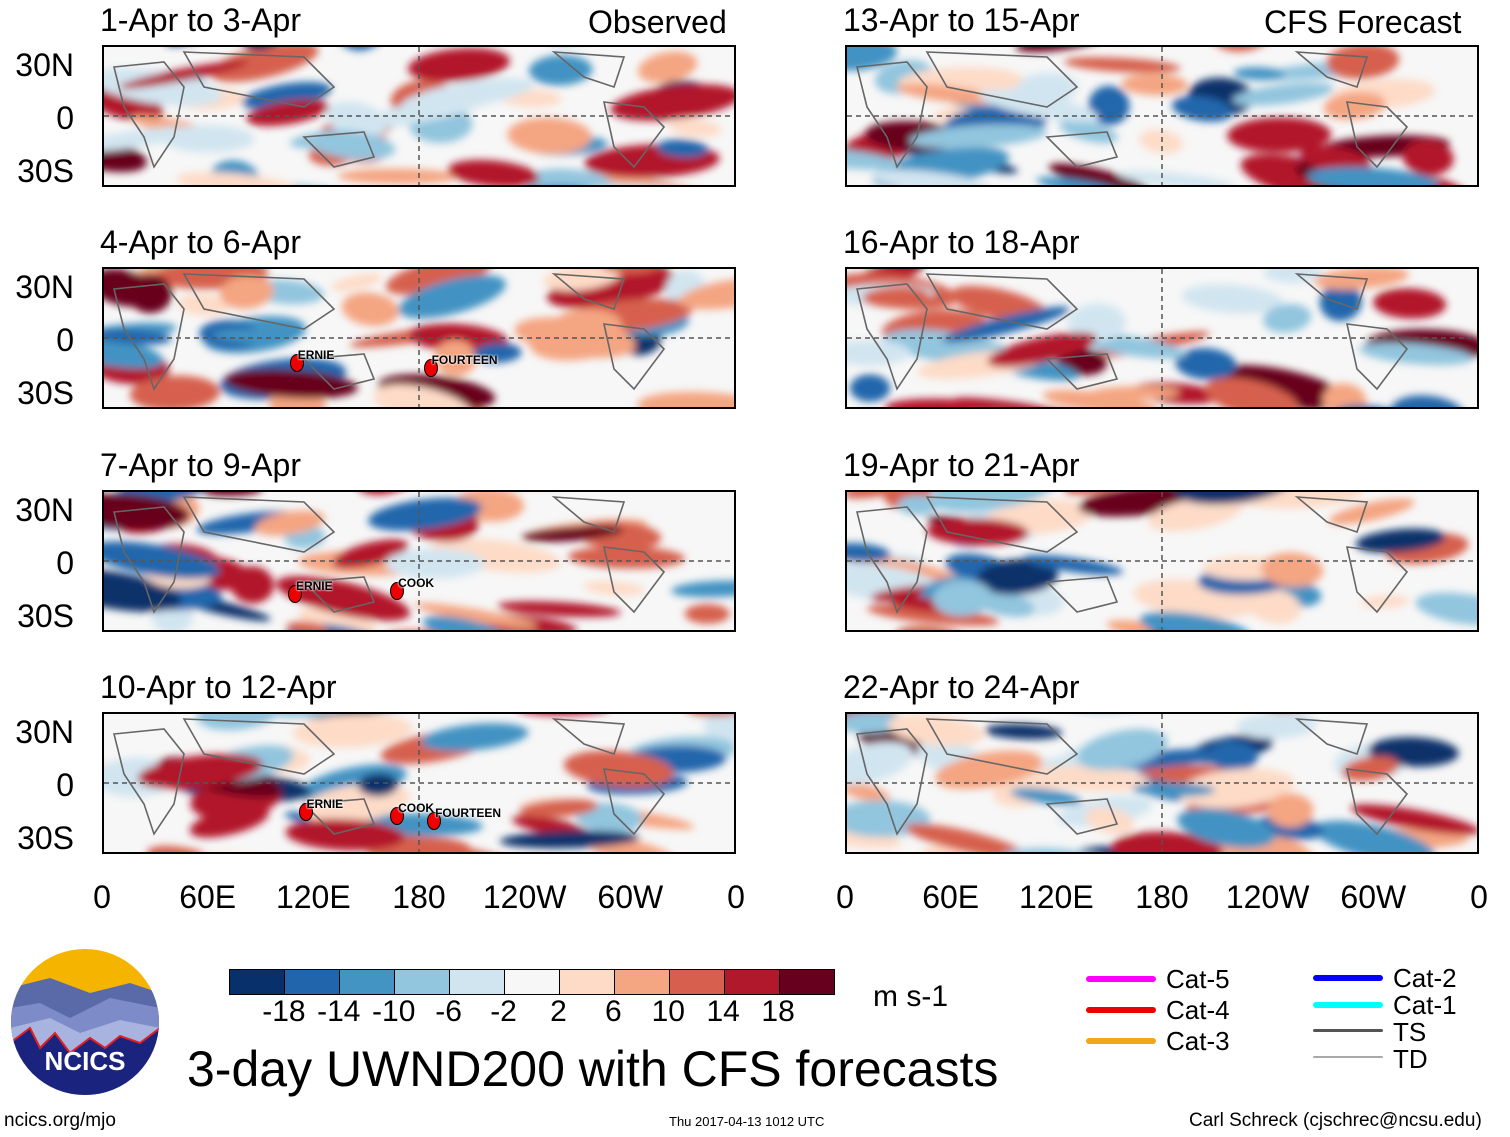 The image size is (1510, 1137). I want to click on panel-title: 19-Apr to 21-Apr, so click(961, 465).